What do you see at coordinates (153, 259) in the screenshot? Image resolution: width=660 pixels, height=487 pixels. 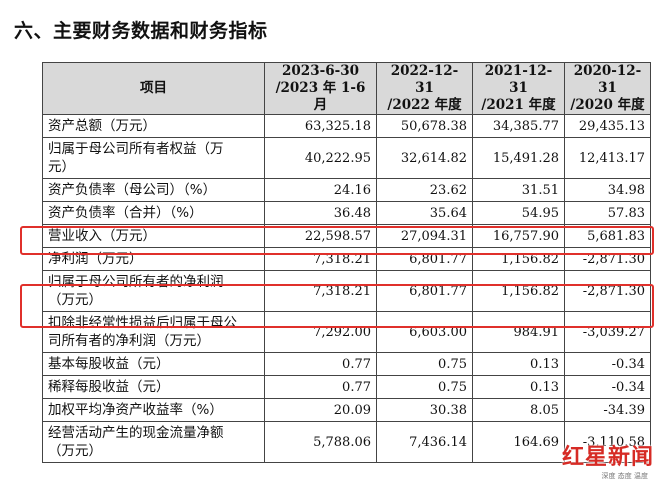 I see `row-label: 净利润（万元）` at bounding box center [153, 259].